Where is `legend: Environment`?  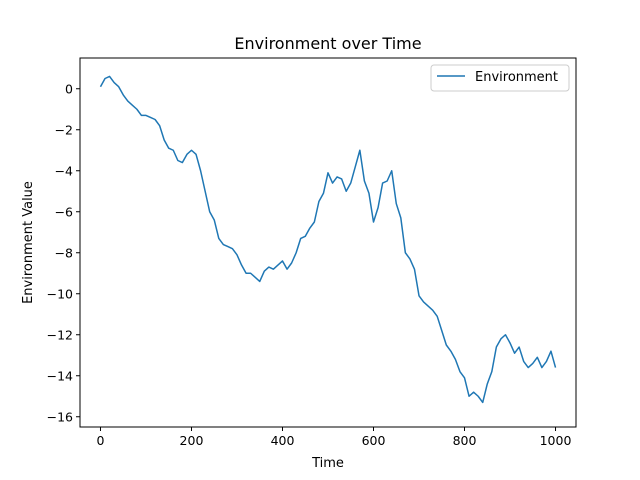 legend: Environment is located at coordinates (500, 78).